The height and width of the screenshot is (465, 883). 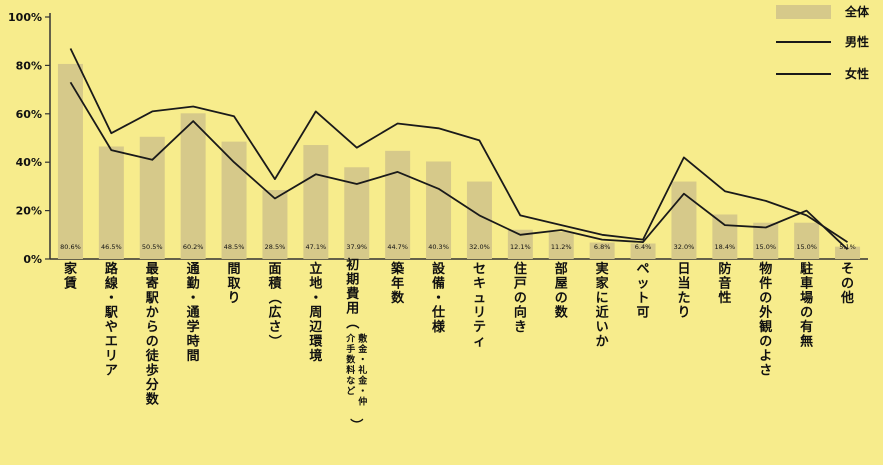 I want to click on x-tick-char: 数, so click(x=351, y=360).